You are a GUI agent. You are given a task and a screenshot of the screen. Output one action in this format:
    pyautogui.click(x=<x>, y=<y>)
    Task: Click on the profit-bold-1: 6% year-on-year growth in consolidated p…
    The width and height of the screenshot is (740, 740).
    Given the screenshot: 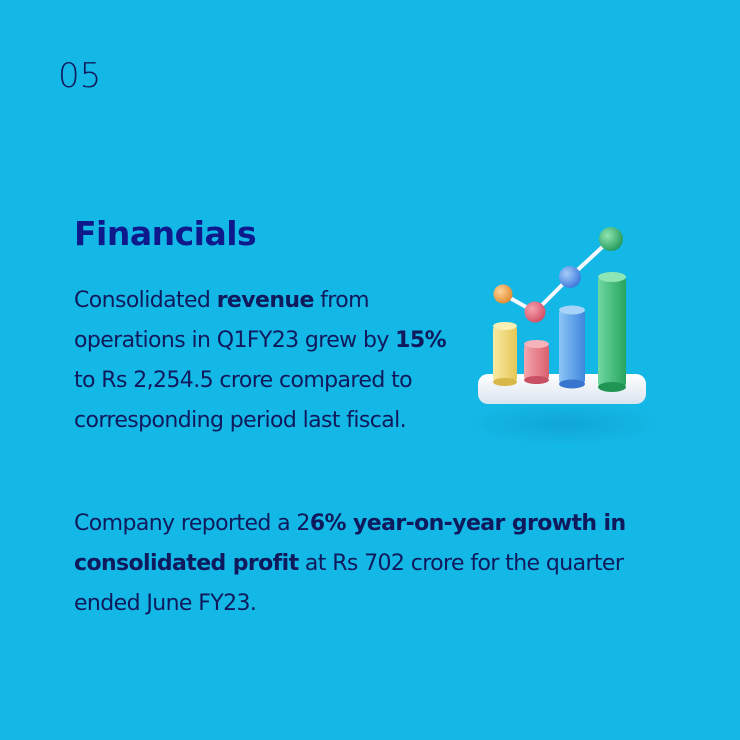 What is the action you would take?
    pyautogui.click(x=350, y=543)
    